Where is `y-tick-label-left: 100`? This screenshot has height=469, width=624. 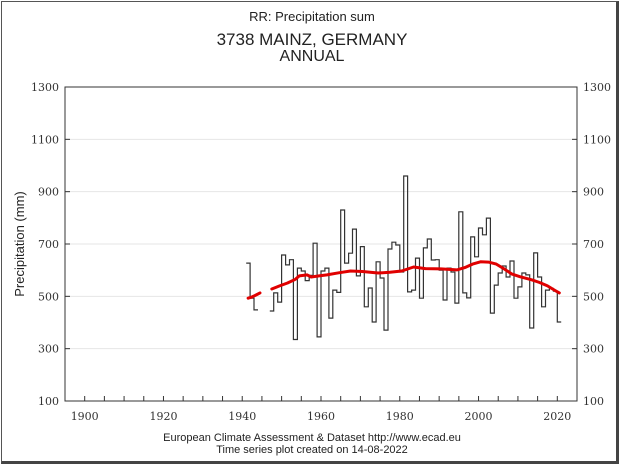 y-tick-label-left: 100 is located at coordinates (48, 401).